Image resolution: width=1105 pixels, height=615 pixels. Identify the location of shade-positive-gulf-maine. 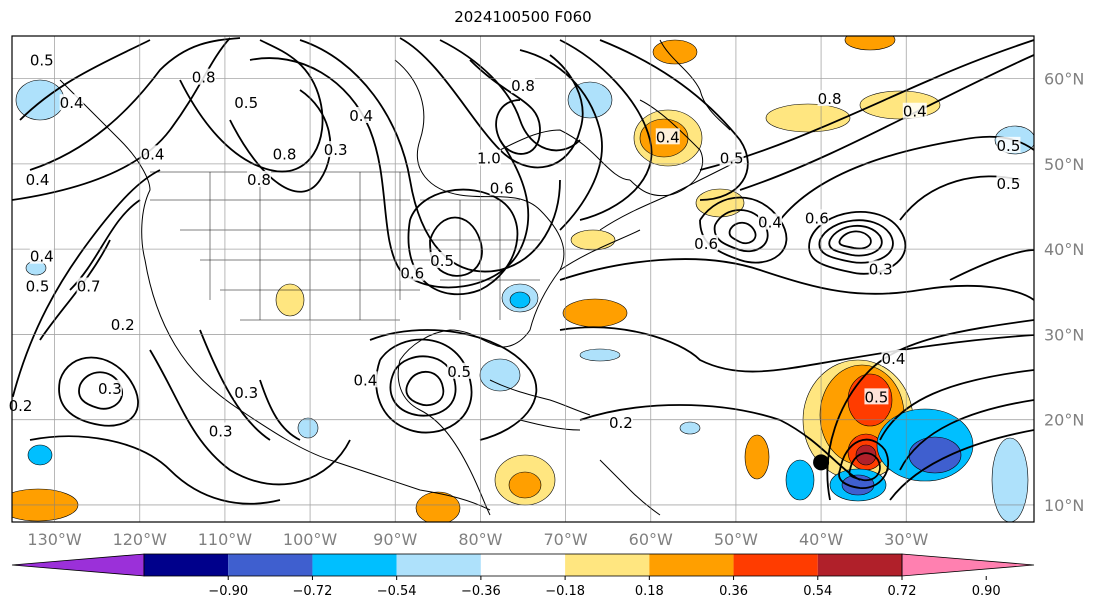
(593, 240).